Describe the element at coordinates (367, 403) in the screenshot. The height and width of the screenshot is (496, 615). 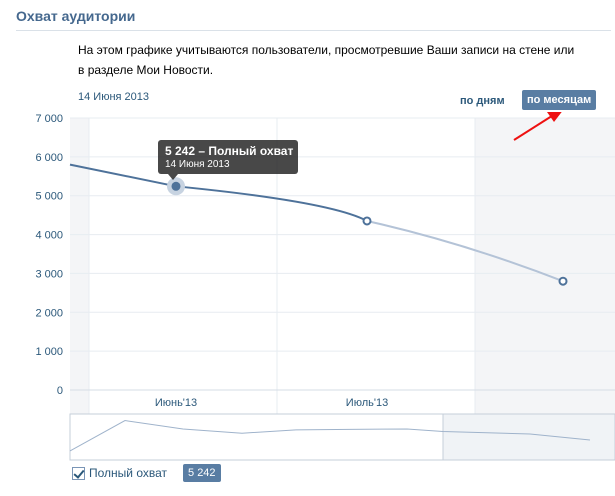
I see `x-tick-label: Июль'13` at that location.